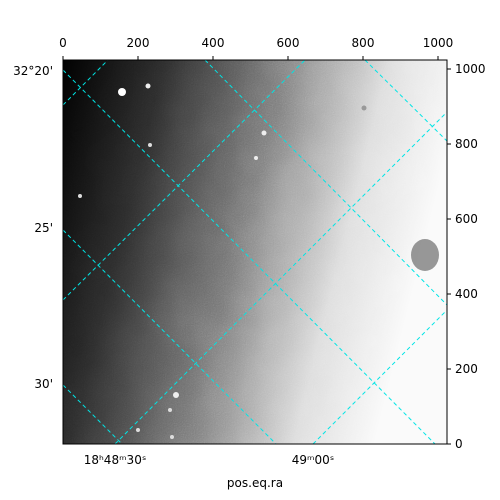 The width and height of the screenshot is (500, 500). Describe the element at coordinates (466, 144) in the screenshot. I see `y-tick-label: 800` at that location.